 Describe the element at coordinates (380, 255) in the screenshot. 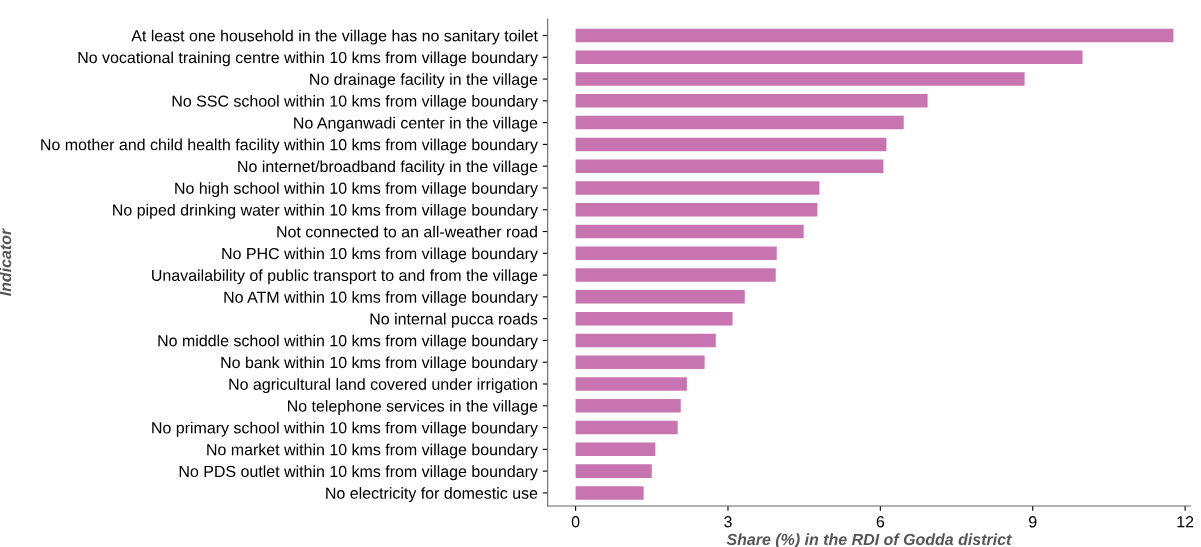

I see `y-tick-label: No PHC within 10 kms from village boundary` at that location.